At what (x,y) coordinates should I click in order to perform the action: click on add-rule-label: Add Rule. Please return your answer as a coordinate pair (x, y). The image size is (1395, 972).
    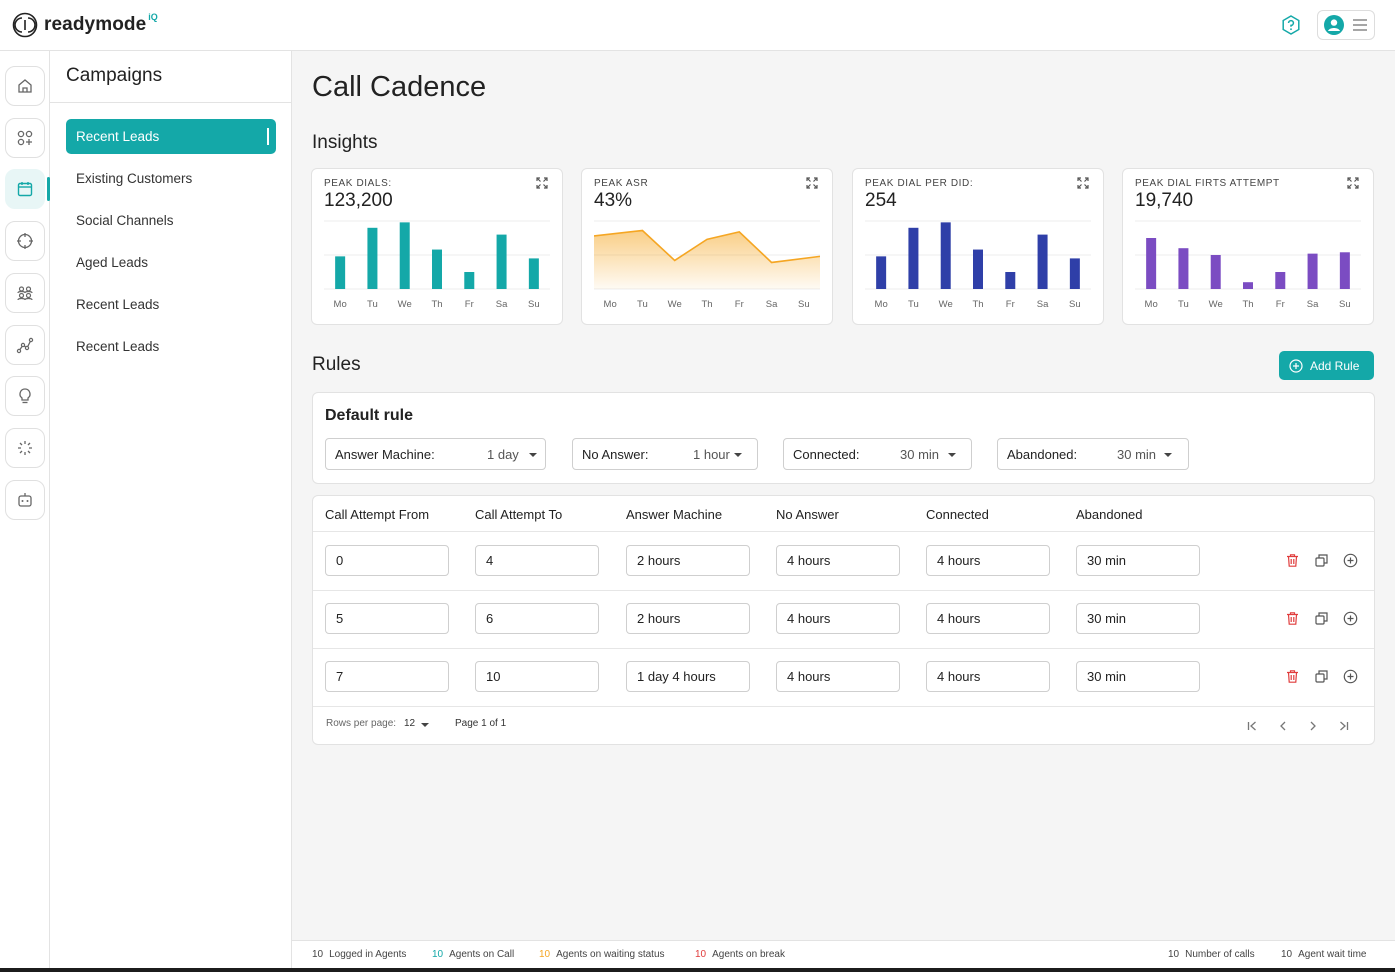
    Looking at the image, I should click on (1335, 365).